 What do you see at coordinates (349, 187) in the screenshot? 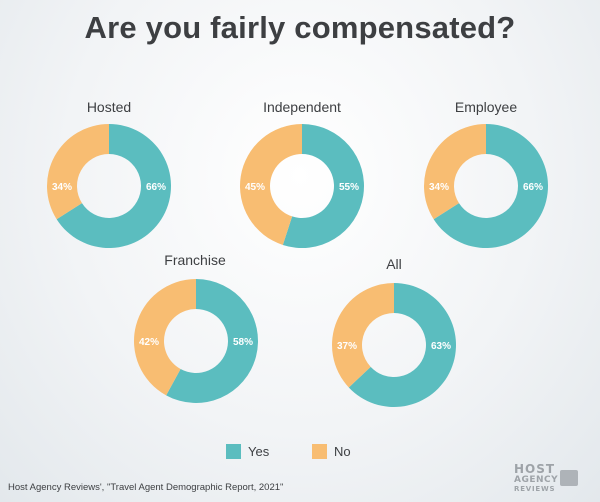
I see `donut-label-yes: 55%` at bounding box center [349, 187].